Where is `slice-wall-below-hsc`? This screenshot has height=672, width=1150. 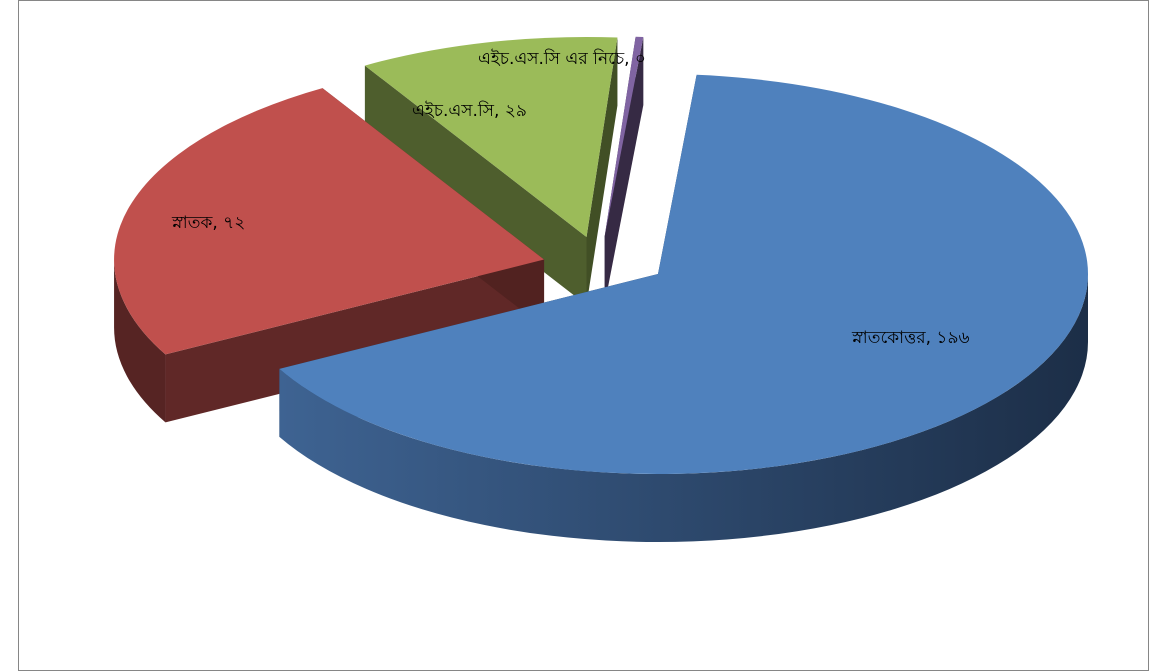
slice-wall-below-hsc is located at coordinates (624, 171).